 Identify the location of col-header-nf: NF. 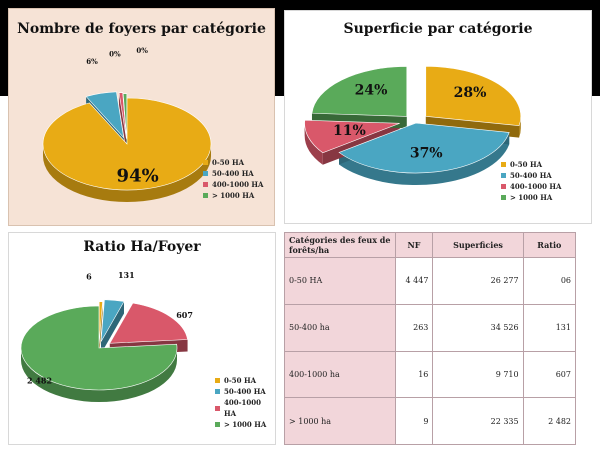
(414, 245).